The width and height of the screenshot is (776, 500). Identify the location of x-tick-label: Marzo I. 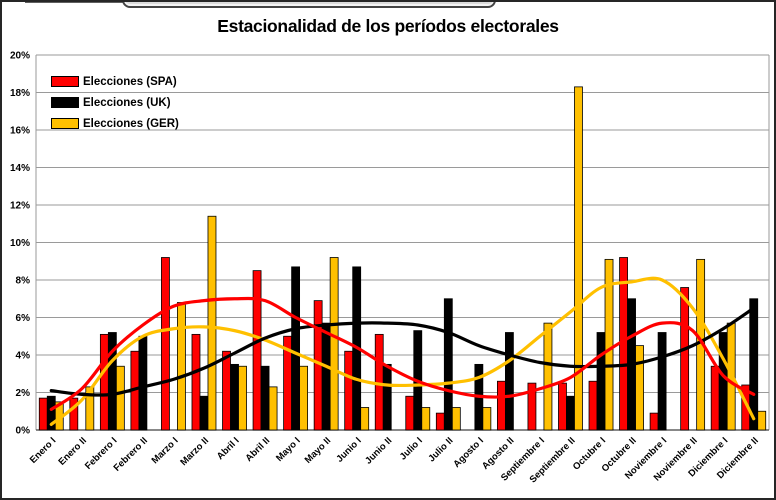
(165, 450).